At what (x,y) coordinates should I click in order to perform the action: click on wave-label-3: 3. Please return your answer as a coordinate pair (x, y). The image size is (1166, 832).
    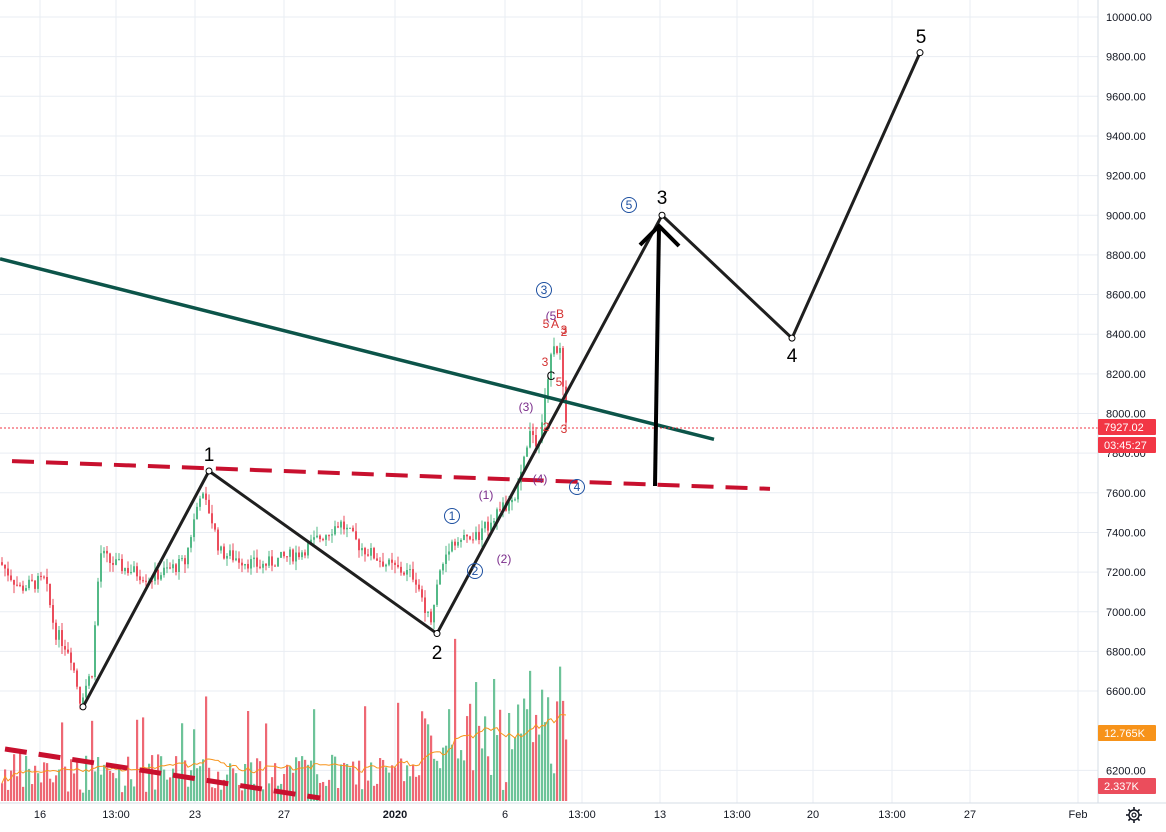
    Looking at the image, I should click on (662, 198).